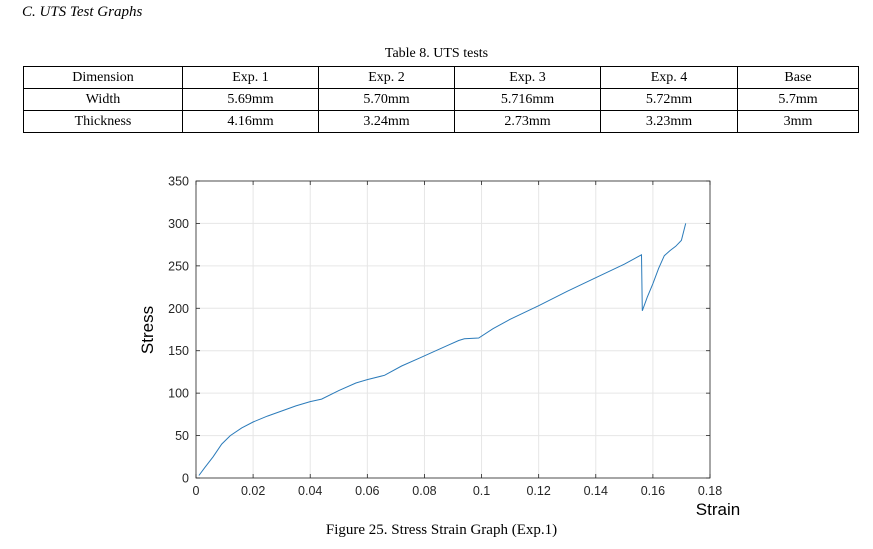  I want to click on x-tick-label: 0, so click(196, 491).